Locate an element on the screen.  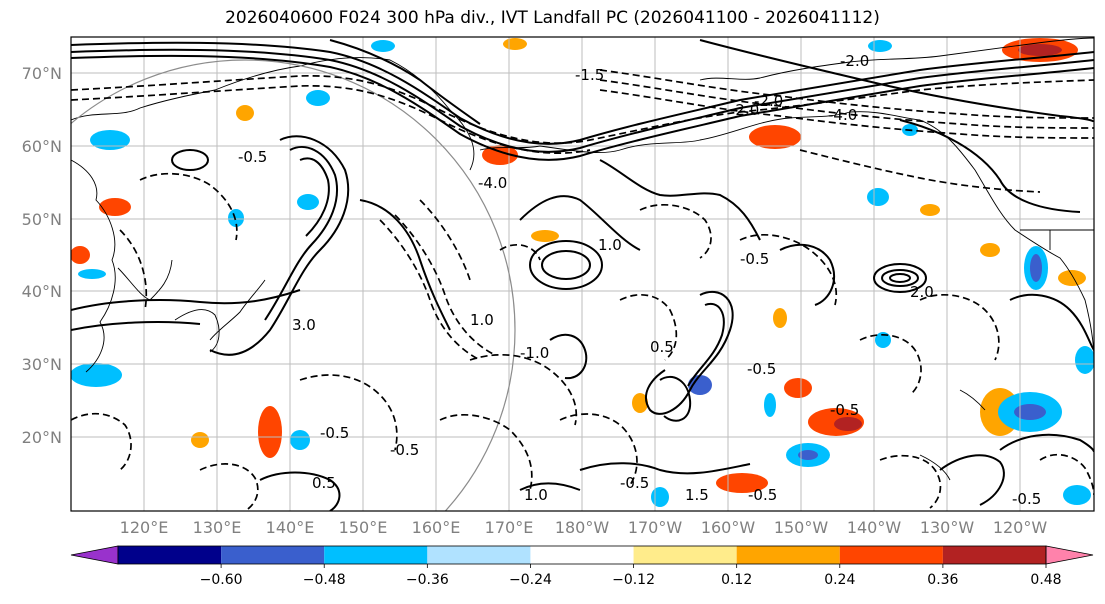
colorbar-tick-label: −0.24 is located at coordinates (530, 580).